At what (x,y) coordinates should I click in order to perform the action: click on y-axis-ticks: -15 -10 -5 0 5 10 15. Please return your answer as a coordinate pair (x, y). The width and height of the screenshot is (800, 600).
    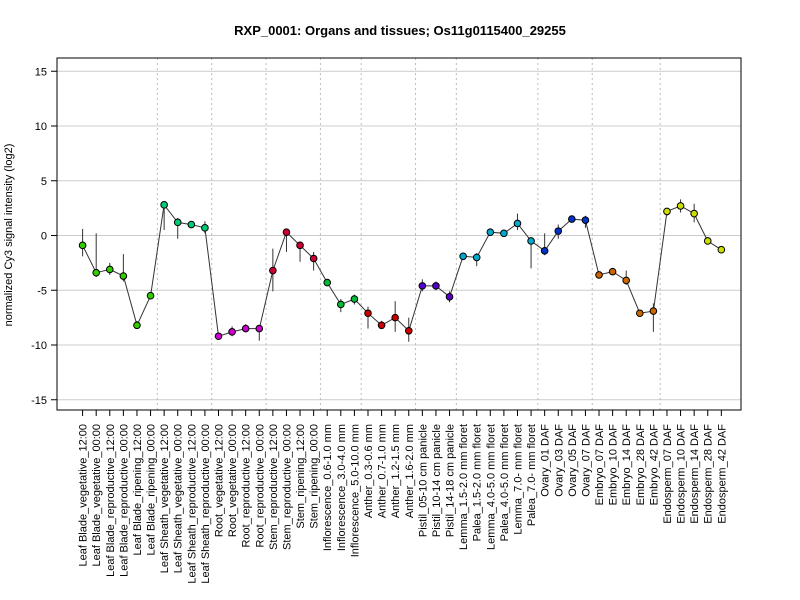
    Looking at the image, I should click on (44, 236).